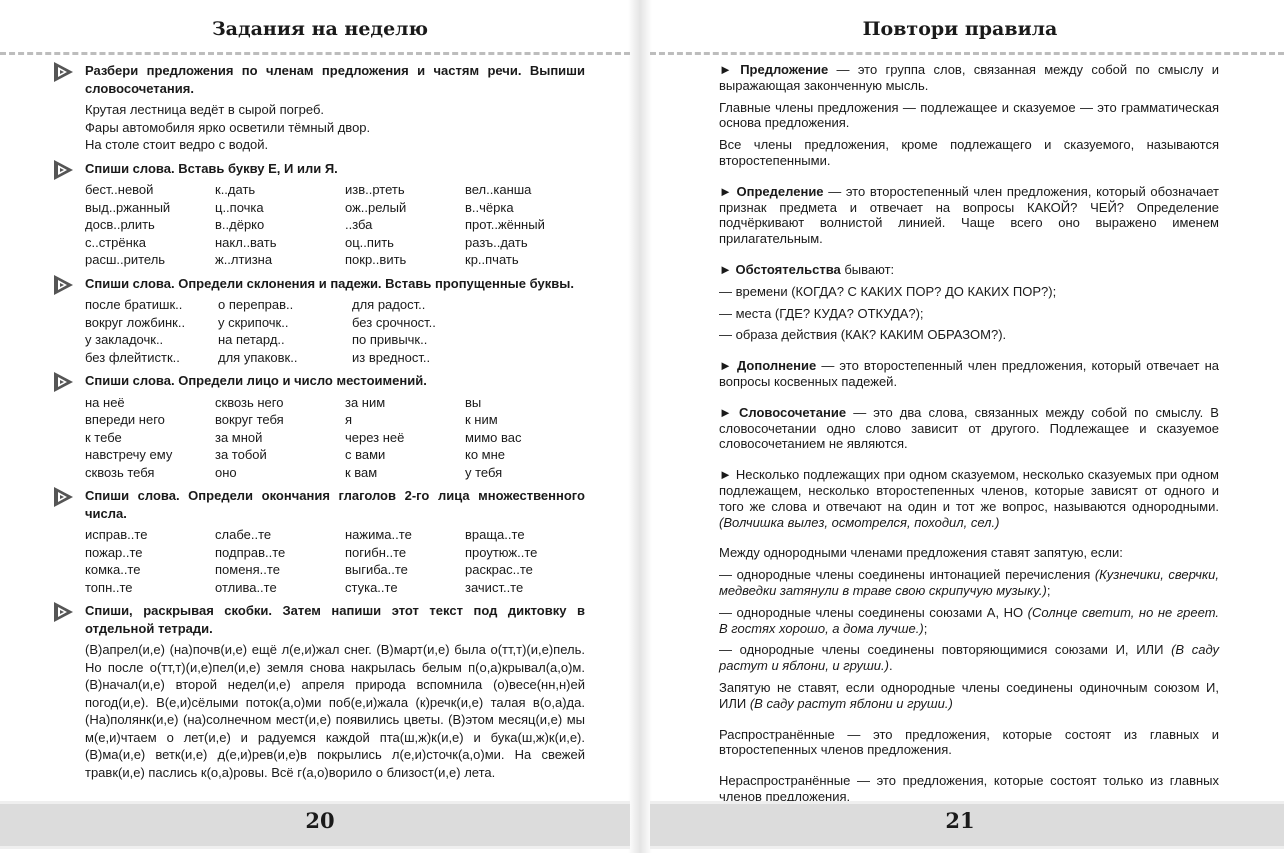 This screenshot has height=853, width=1284. Describe the element at coordinates (244, 259) in the screenshot. I see `word: ж..лтизна` at that location.